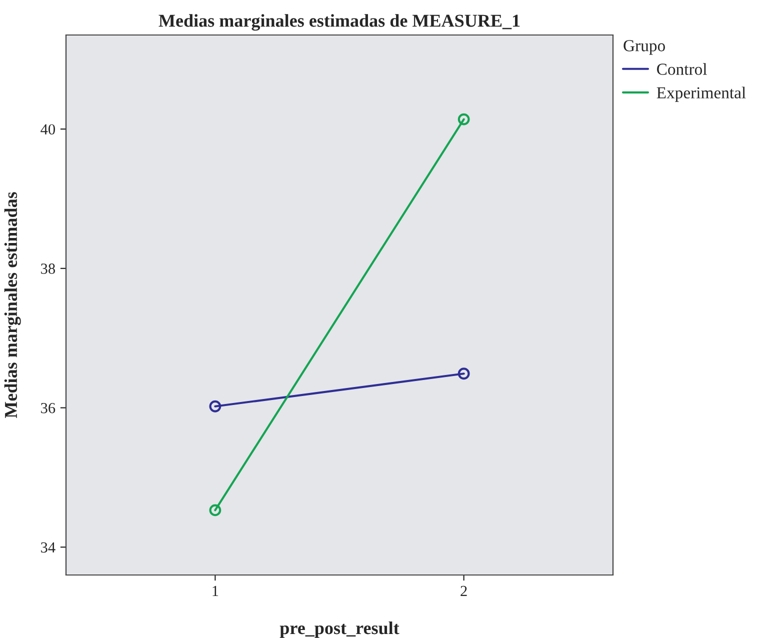  Describe the element at coordinates (12, 305) in the screenshot. I see `y-axis-title: Medias marginales estimadas` at that location.